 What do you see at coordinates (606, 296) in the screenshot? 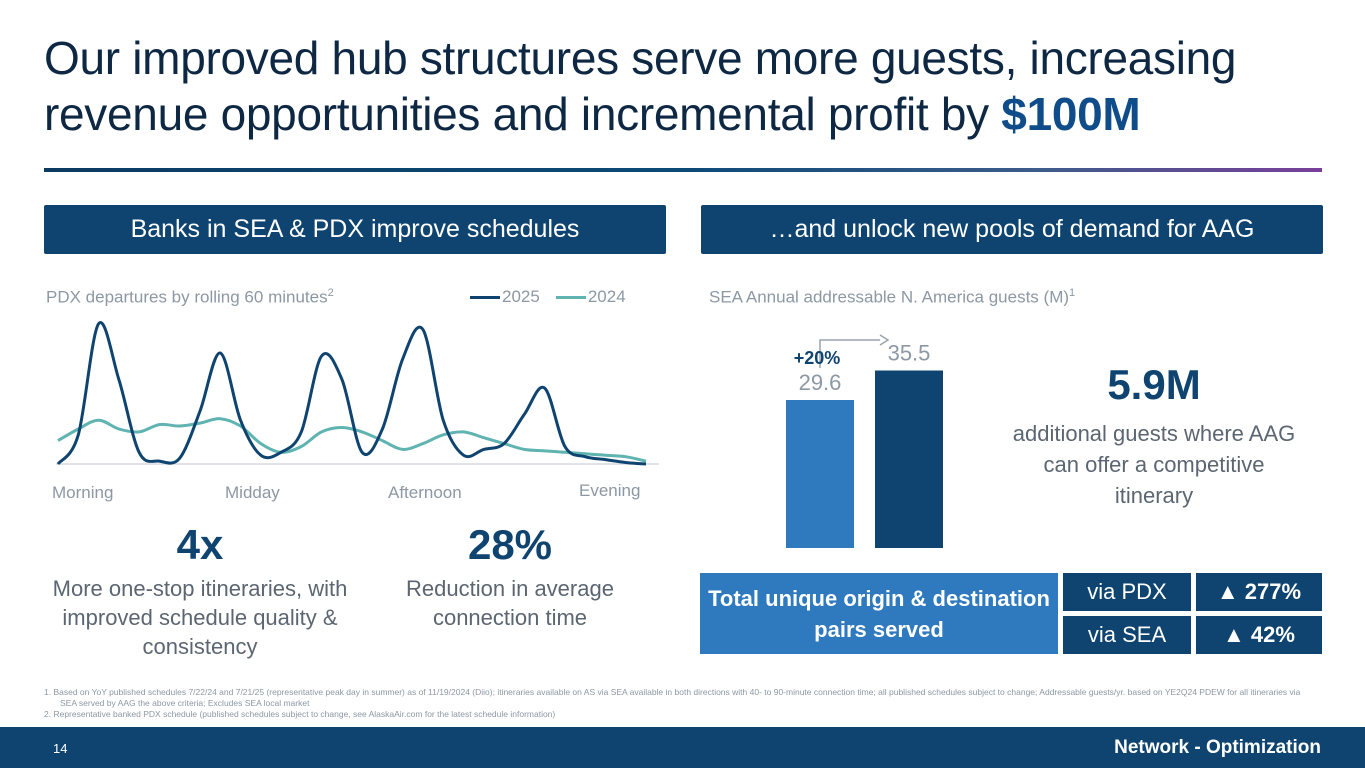
I see `legend-label-2024: 2024` at bounding box center [606, 296].